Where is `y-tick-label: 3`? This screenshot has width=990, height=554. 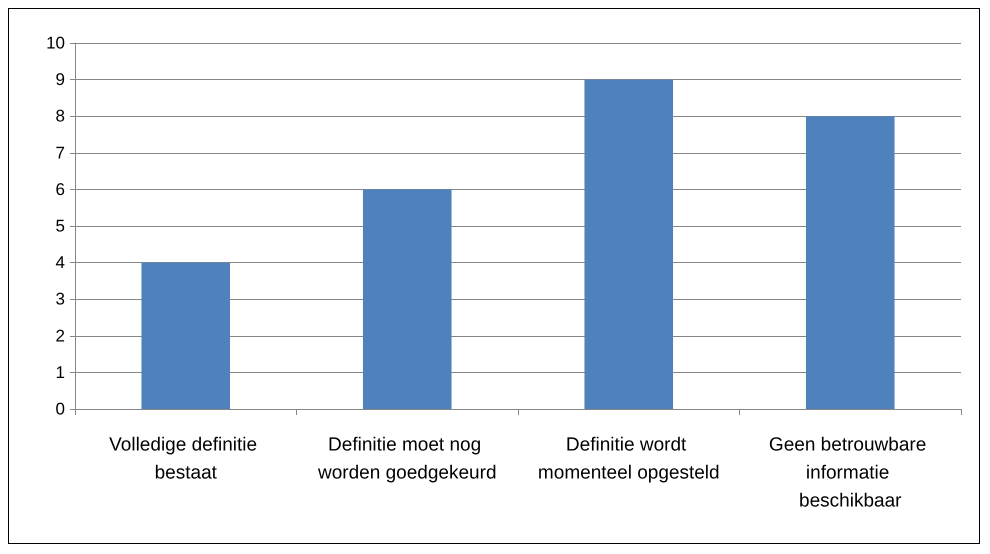 y-tick-label: 3 is located at coordinates (60, 299).